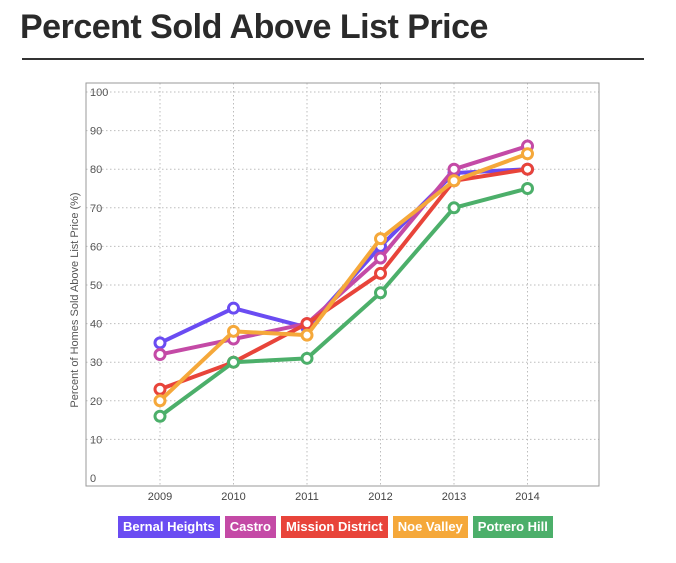 The width and height of the screenshot is (676, 563). What do you see at coordinates (430, 527) in the screenshot?
I see `legend-item-noe-valley: Noe Valley` at bounding box center [430, 527].